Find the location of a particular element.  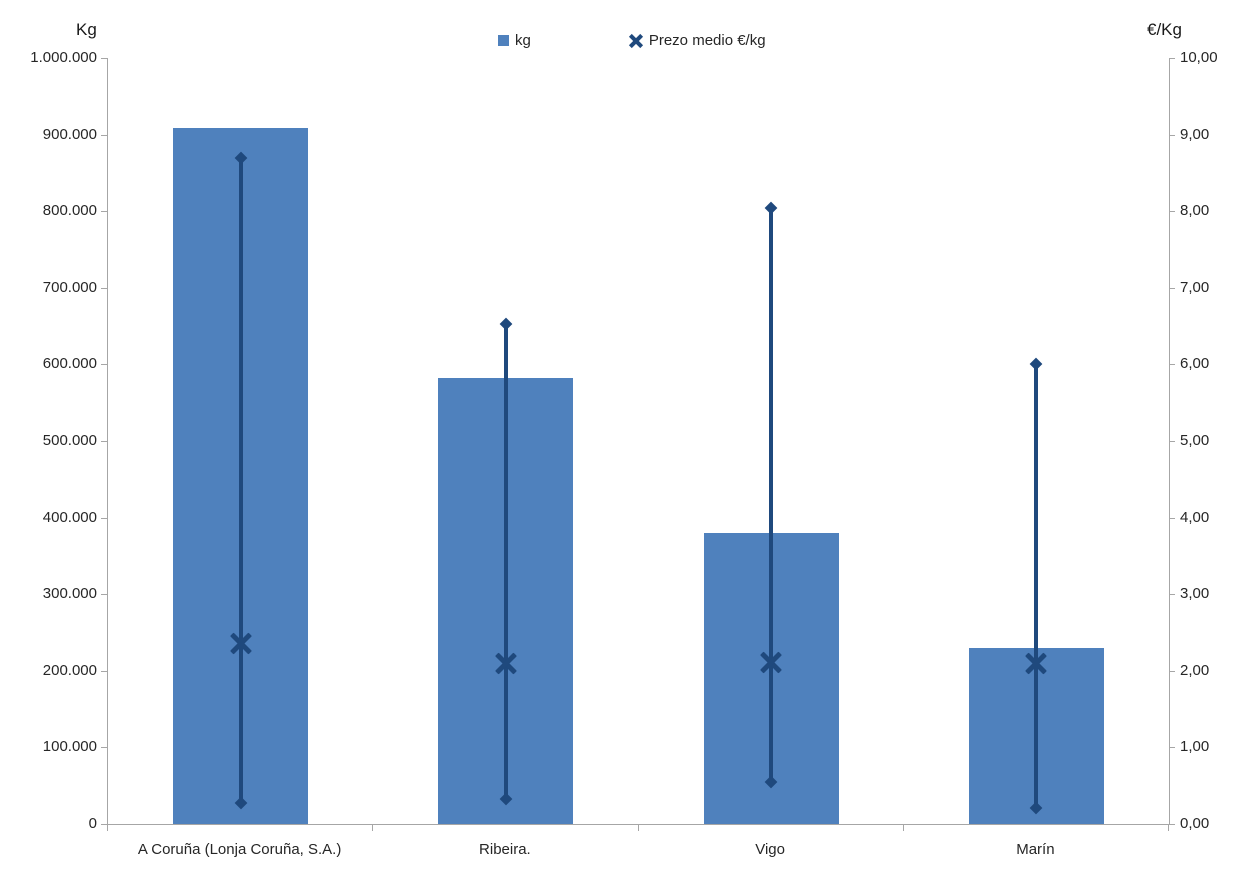

right-axis-tick-label: 5,00 is located at coordinates (1195, 440).